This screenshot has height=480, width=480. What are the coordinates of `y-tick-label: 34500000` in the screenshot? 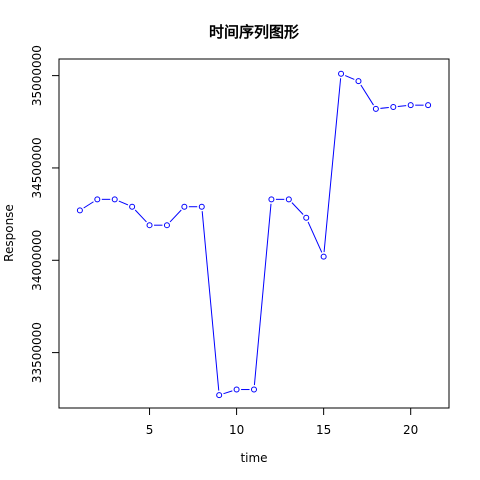 It's located at (37, 167).